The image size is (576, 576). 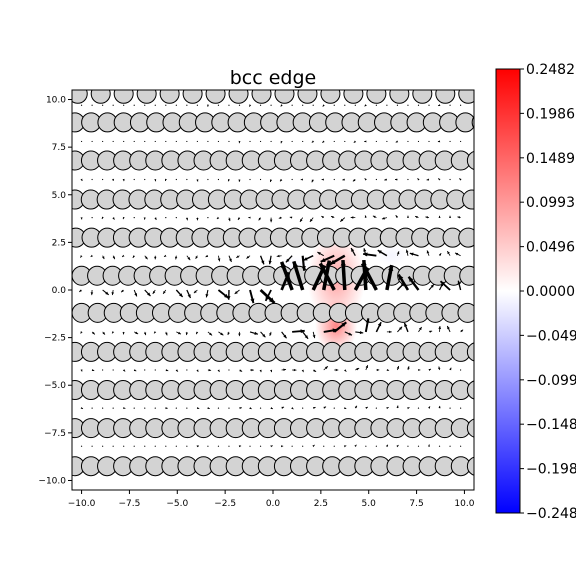 What do you see at coordinates (550, 70) in the screenshot?
I see `colorbar-tick-label: 0.2482` at bounding box center [550, 70].